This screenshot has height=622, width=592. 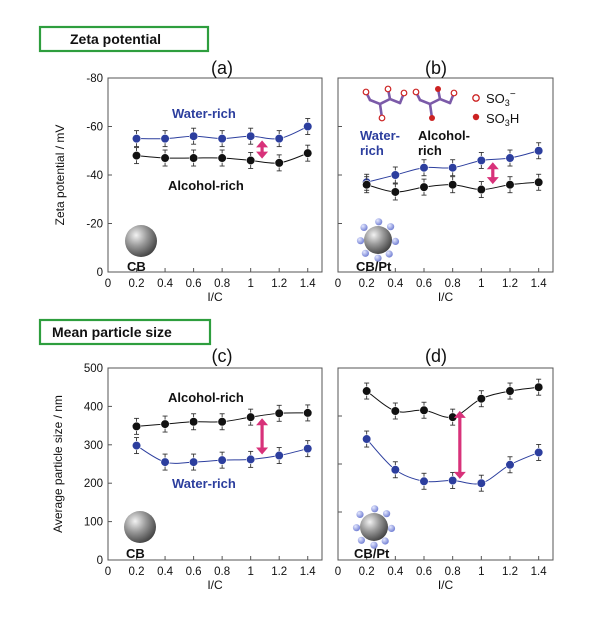 I want to click on x-axis-label-d: I/C, so click(x=446, y=585).